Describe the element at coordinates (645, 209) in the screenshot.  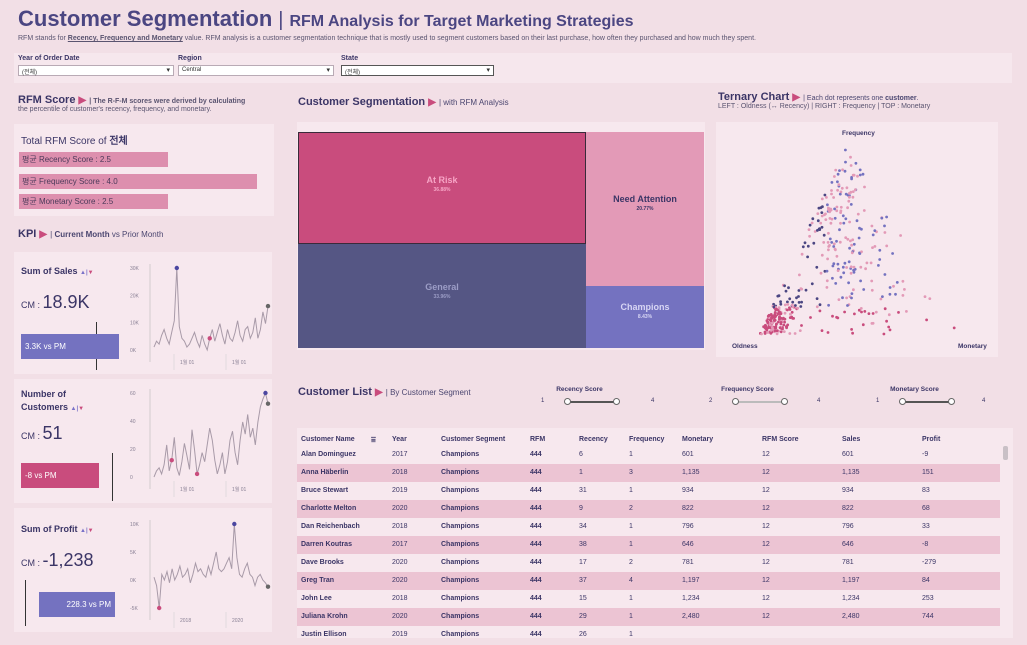
I see `treemap-need-attention: Need Attention 20.77%` at that location.